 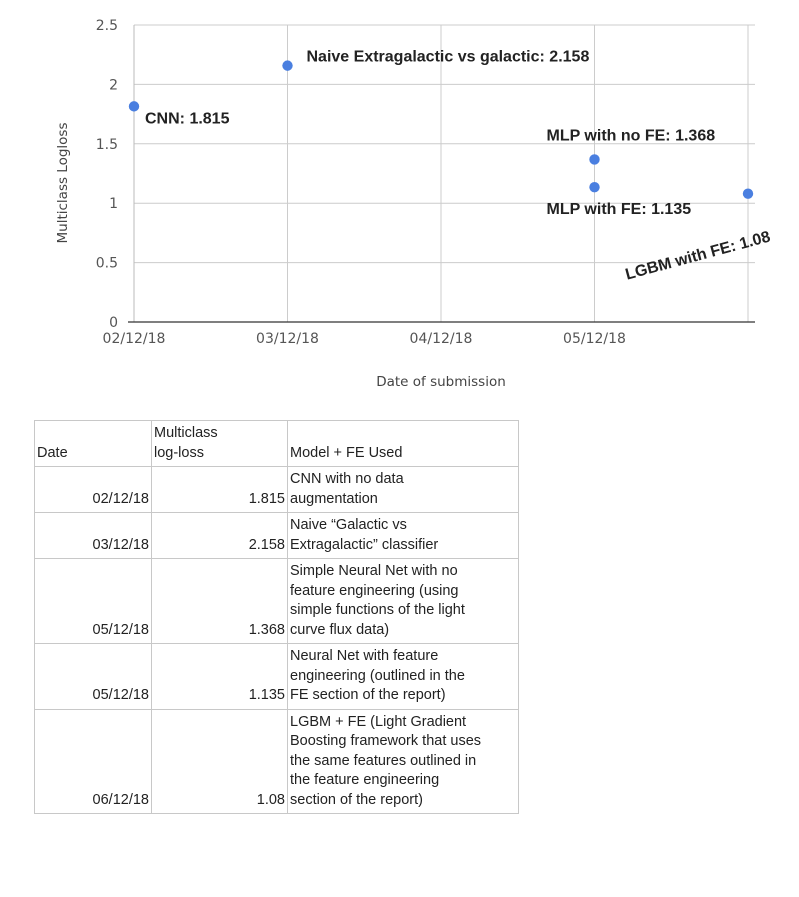 What do you see at coordinates (378, 721) in the screenshot?
I see `cell-model-line: LGBM + FE (Light Gradient` at bounding box center [378, 721].